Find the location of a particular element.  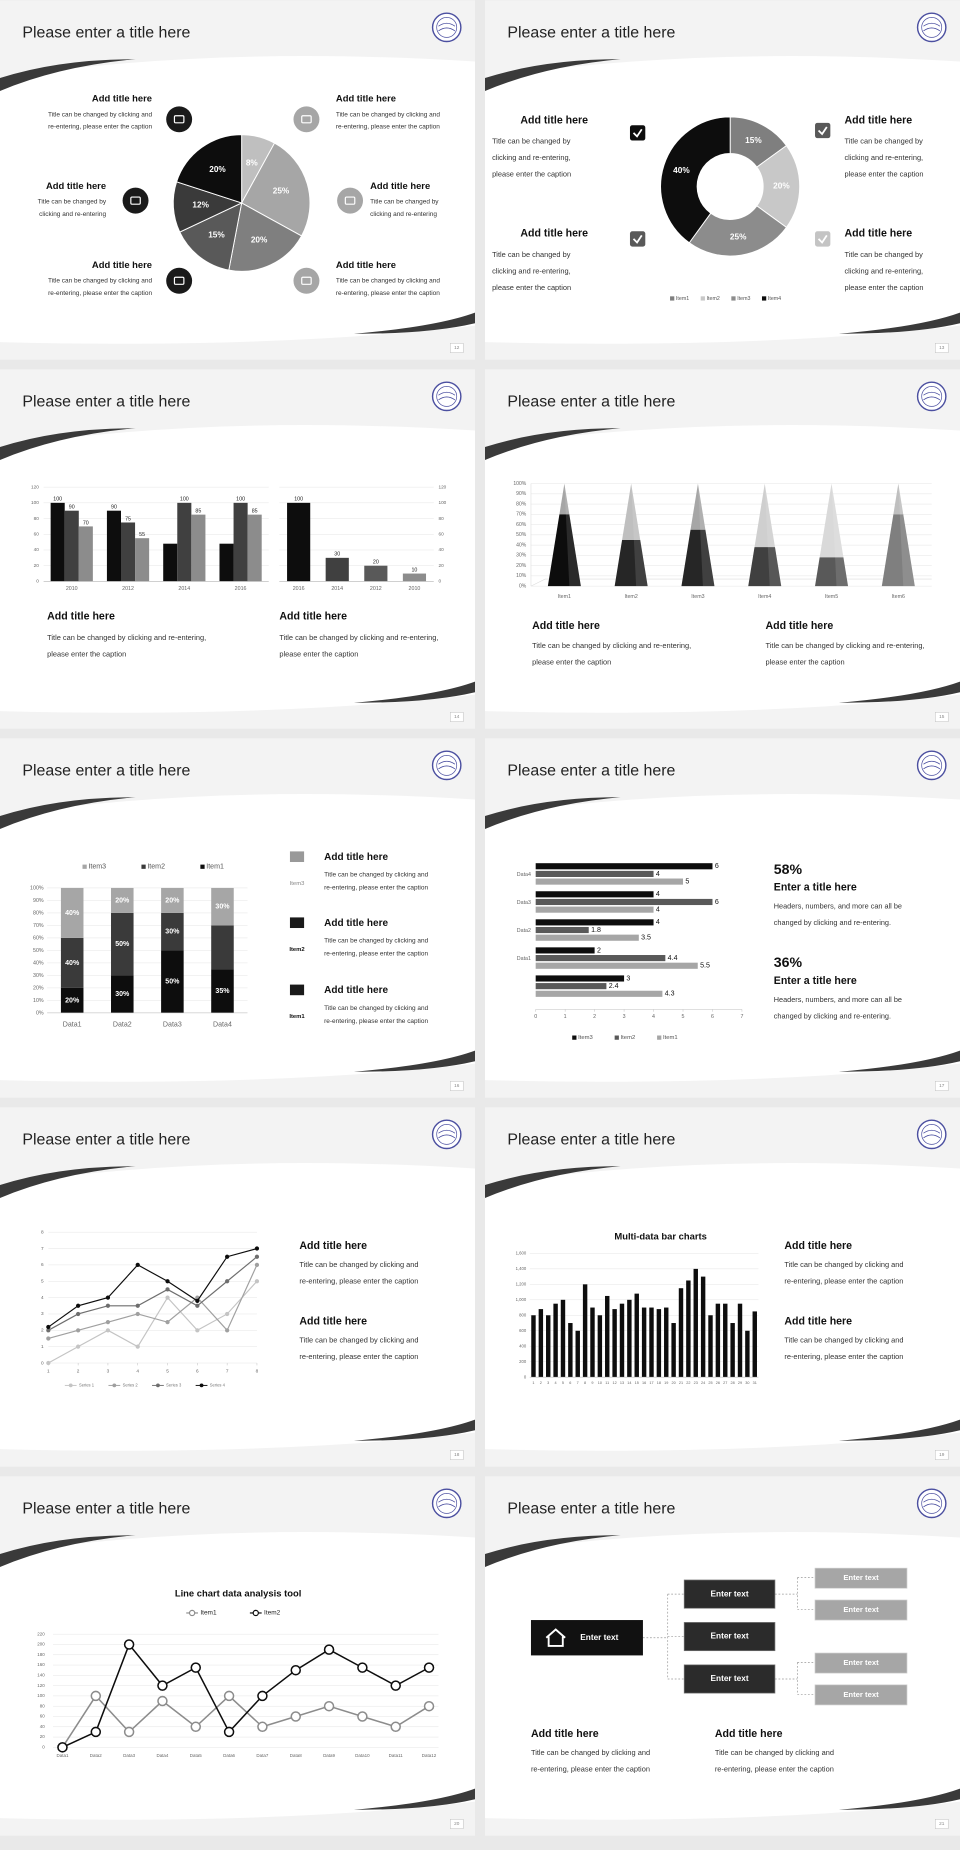

legend-swatch is located at coordinates (733, 298).